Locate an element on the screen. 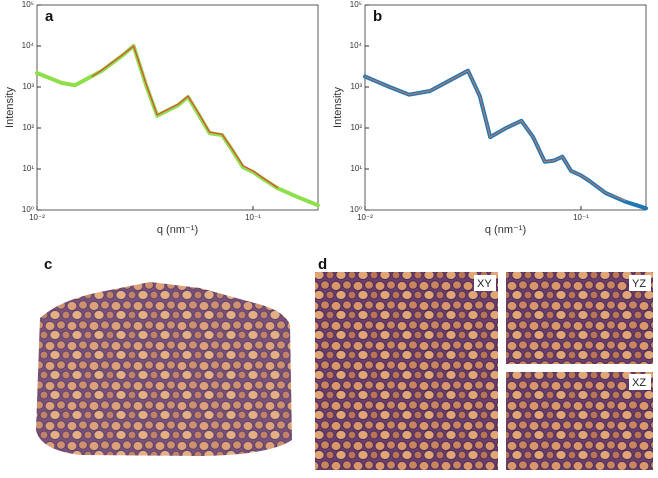 This screenshot has width=658, height=478. xz-slice is located at coordinates (579, 421).